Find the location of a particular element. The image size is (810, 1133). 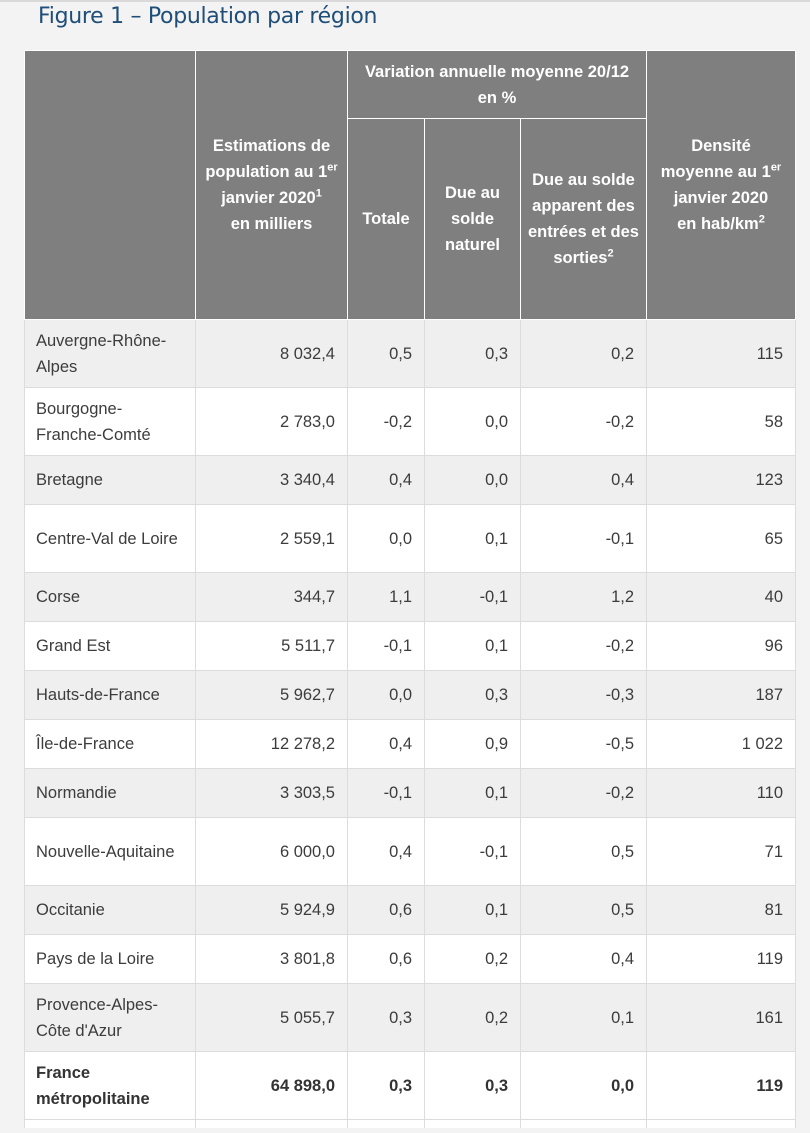

densite-cell: 187 is located at coordinates (721, 695).